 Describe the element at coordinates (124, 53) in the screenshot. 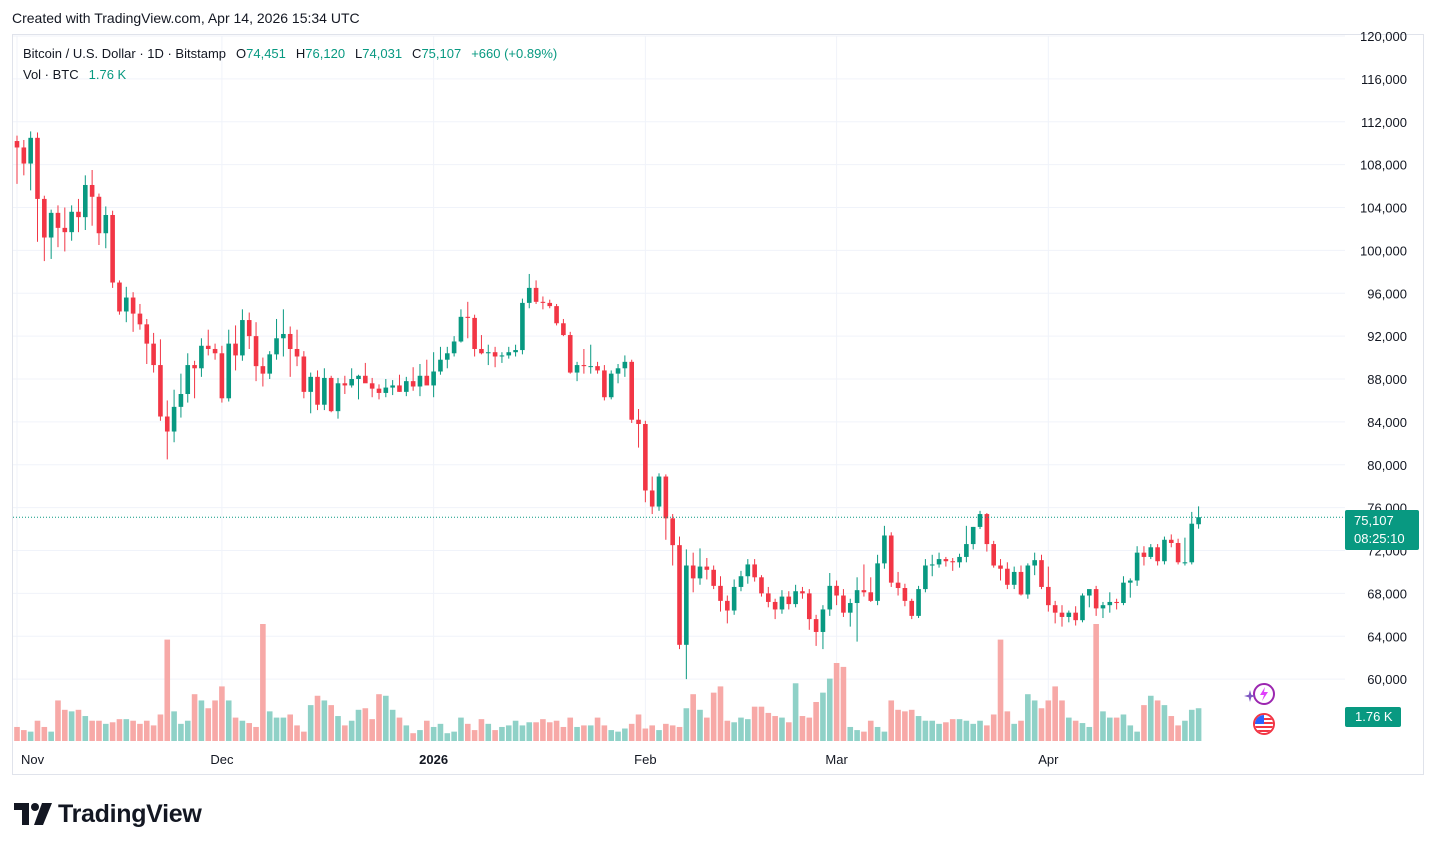

I see `symbol-title: Bitcoin / U.S. Dollar · 1D · Bitstamp` at that location.